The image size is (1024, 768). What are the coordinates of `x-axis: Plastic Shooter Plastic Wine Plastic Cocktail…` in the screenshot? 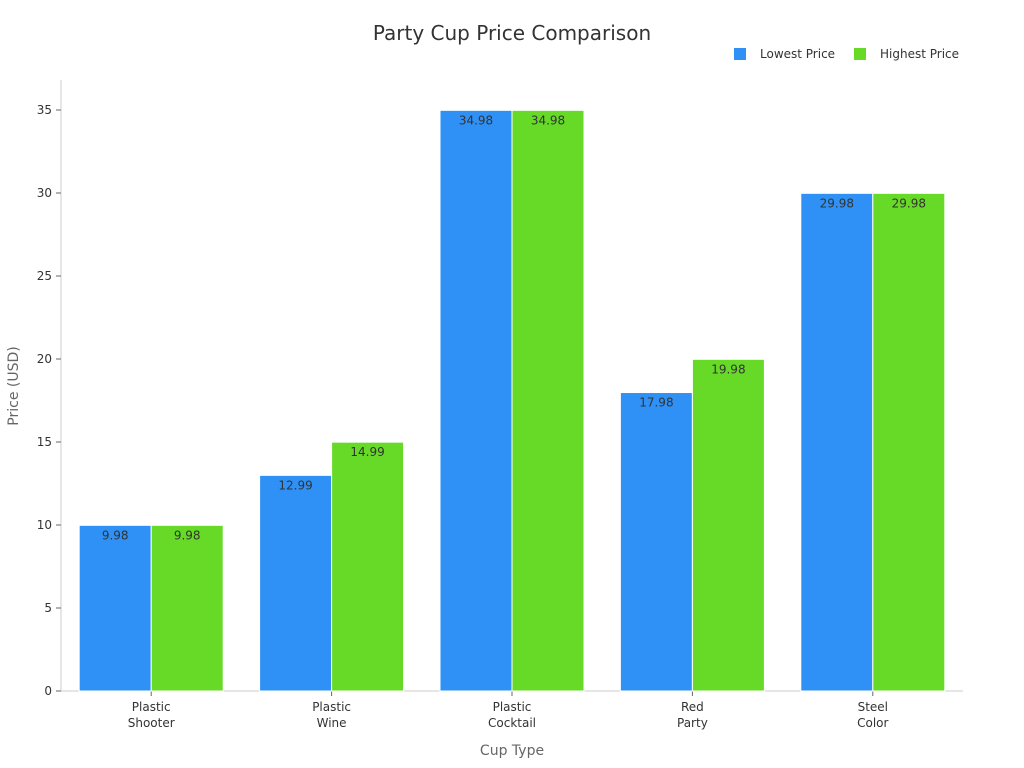 It's located at (512, 710).